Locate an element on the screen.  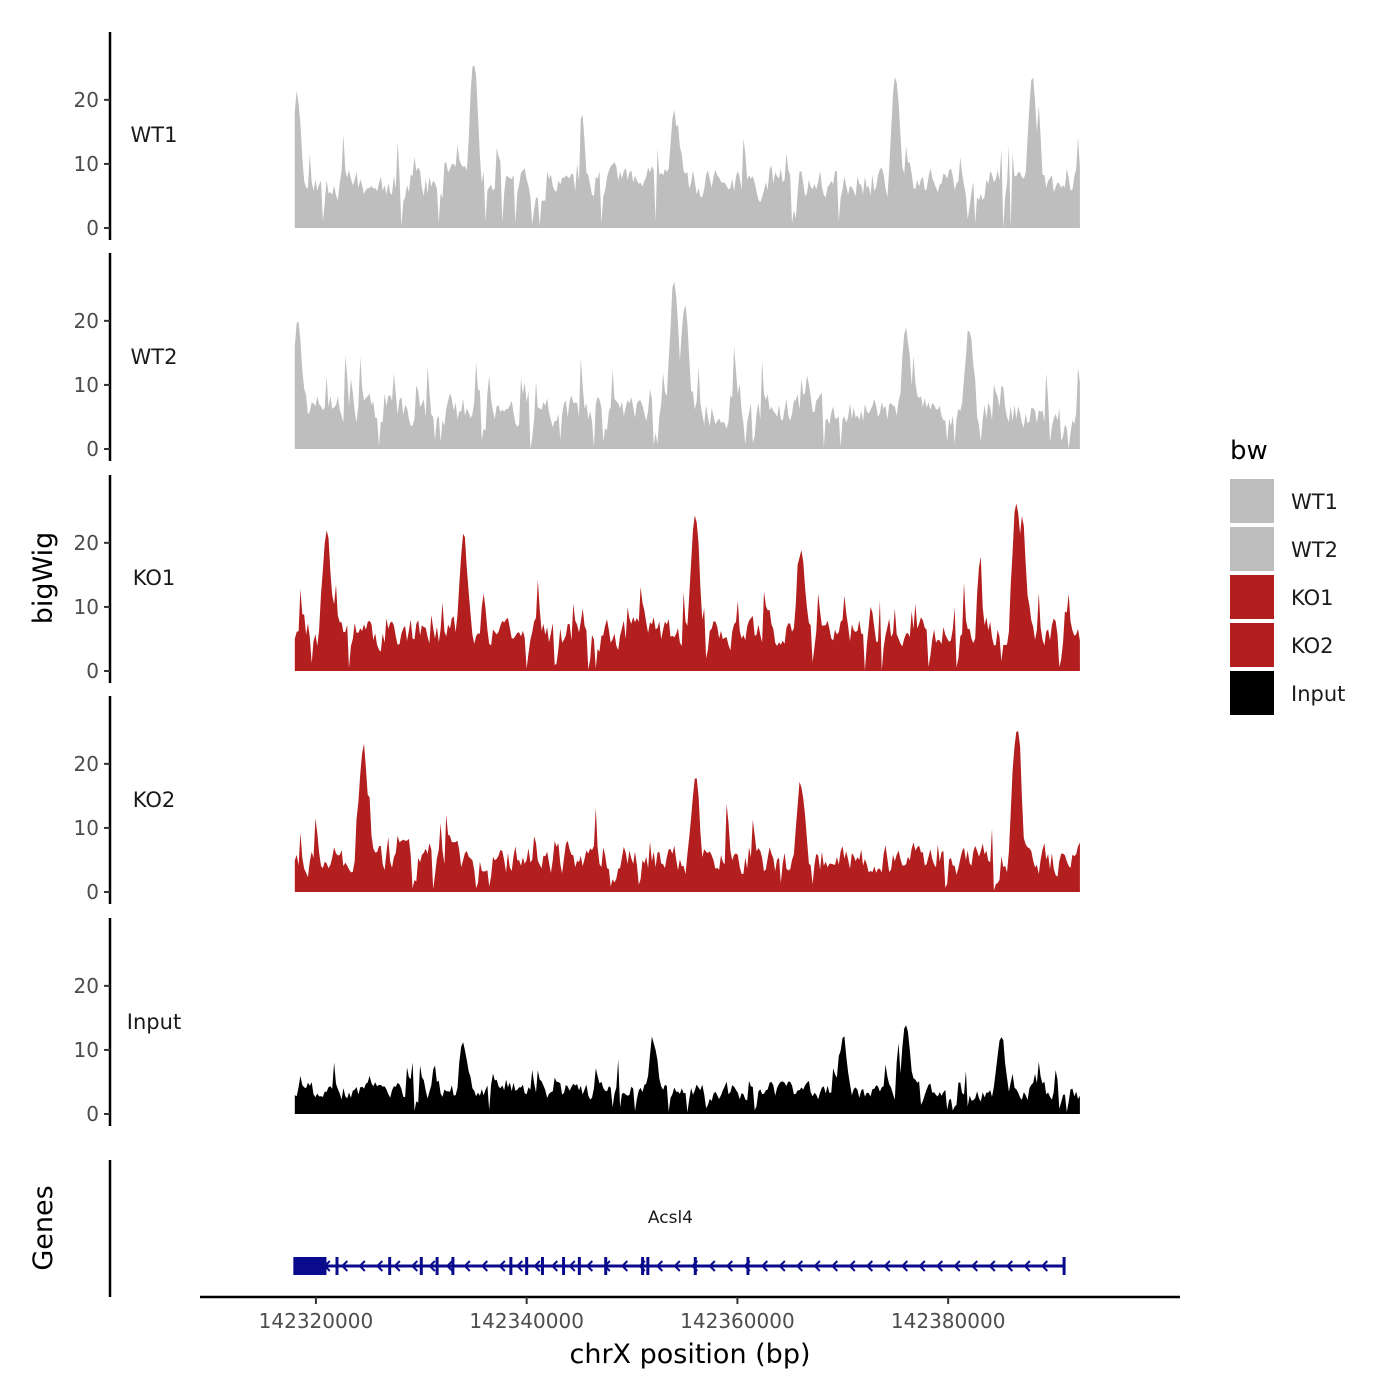
legend-label: WT2 is located at coordinates (1314, 550).